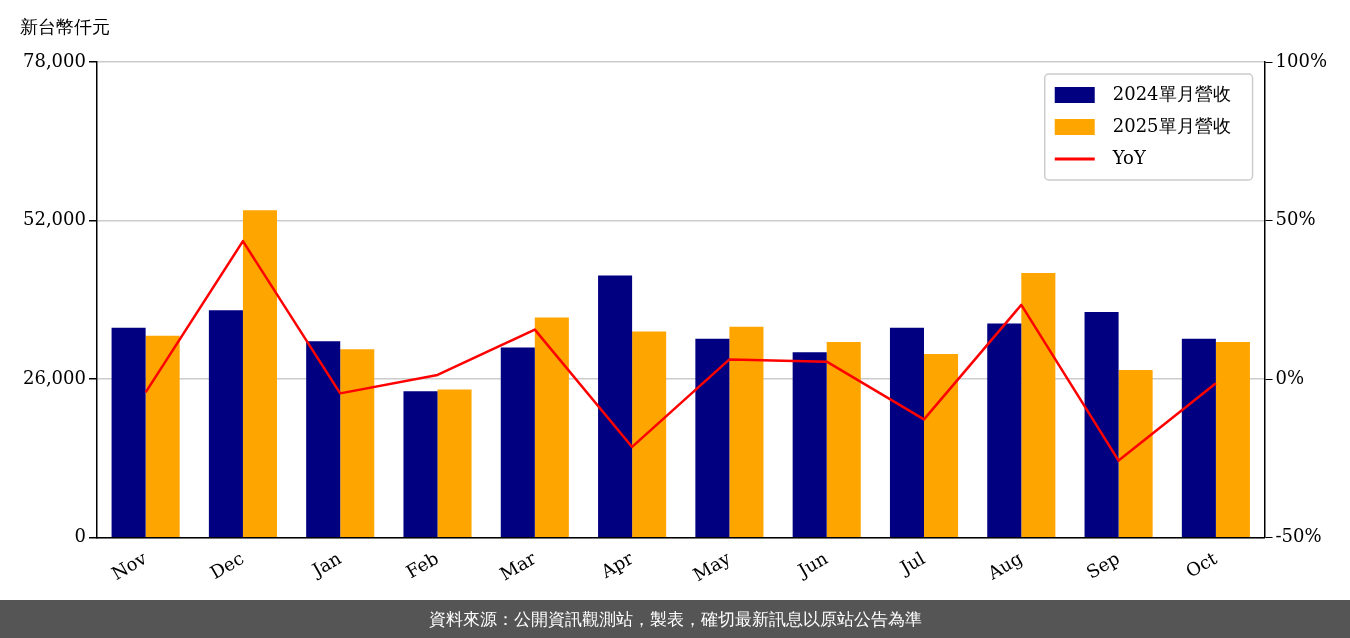 This screenshot has width=1350, height=638. I want to click on legend-label: YoY, so click(1129, 157).